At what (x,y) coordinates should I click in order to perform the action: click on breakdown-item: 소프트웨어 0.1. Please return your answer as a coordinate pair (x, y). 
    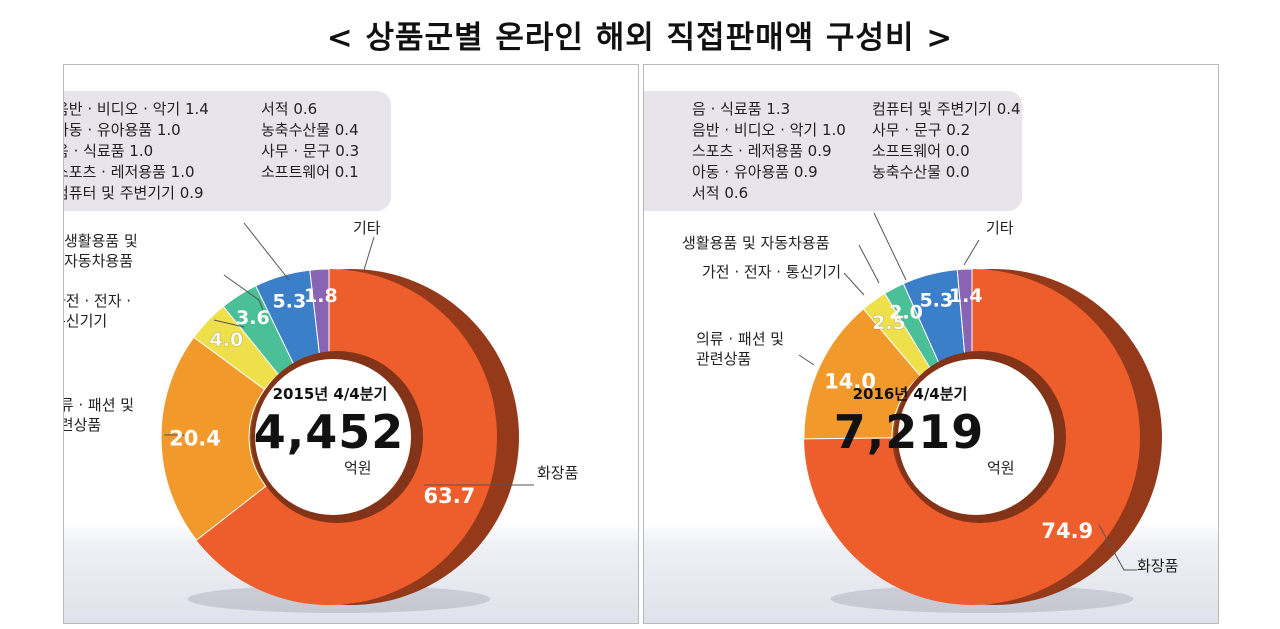
    Looking at the image, I should click on (310, 172).